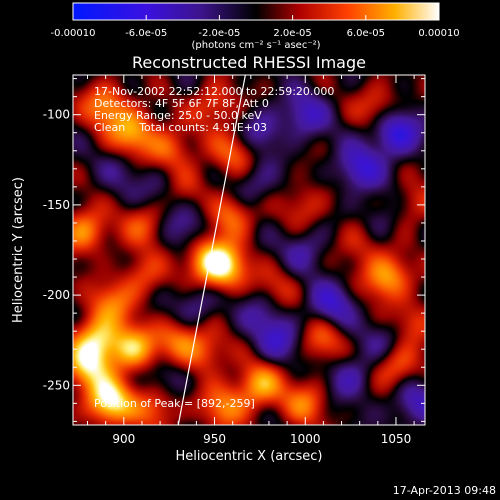 The height and width of the screenshot is (500, 500). What do you see at coordinates (255, 45) in the screenshot?
I see `colorbar-unit-label: (photons cm⁻² s⁻¹ asec⁻²)` at bounding box center [255, 45].